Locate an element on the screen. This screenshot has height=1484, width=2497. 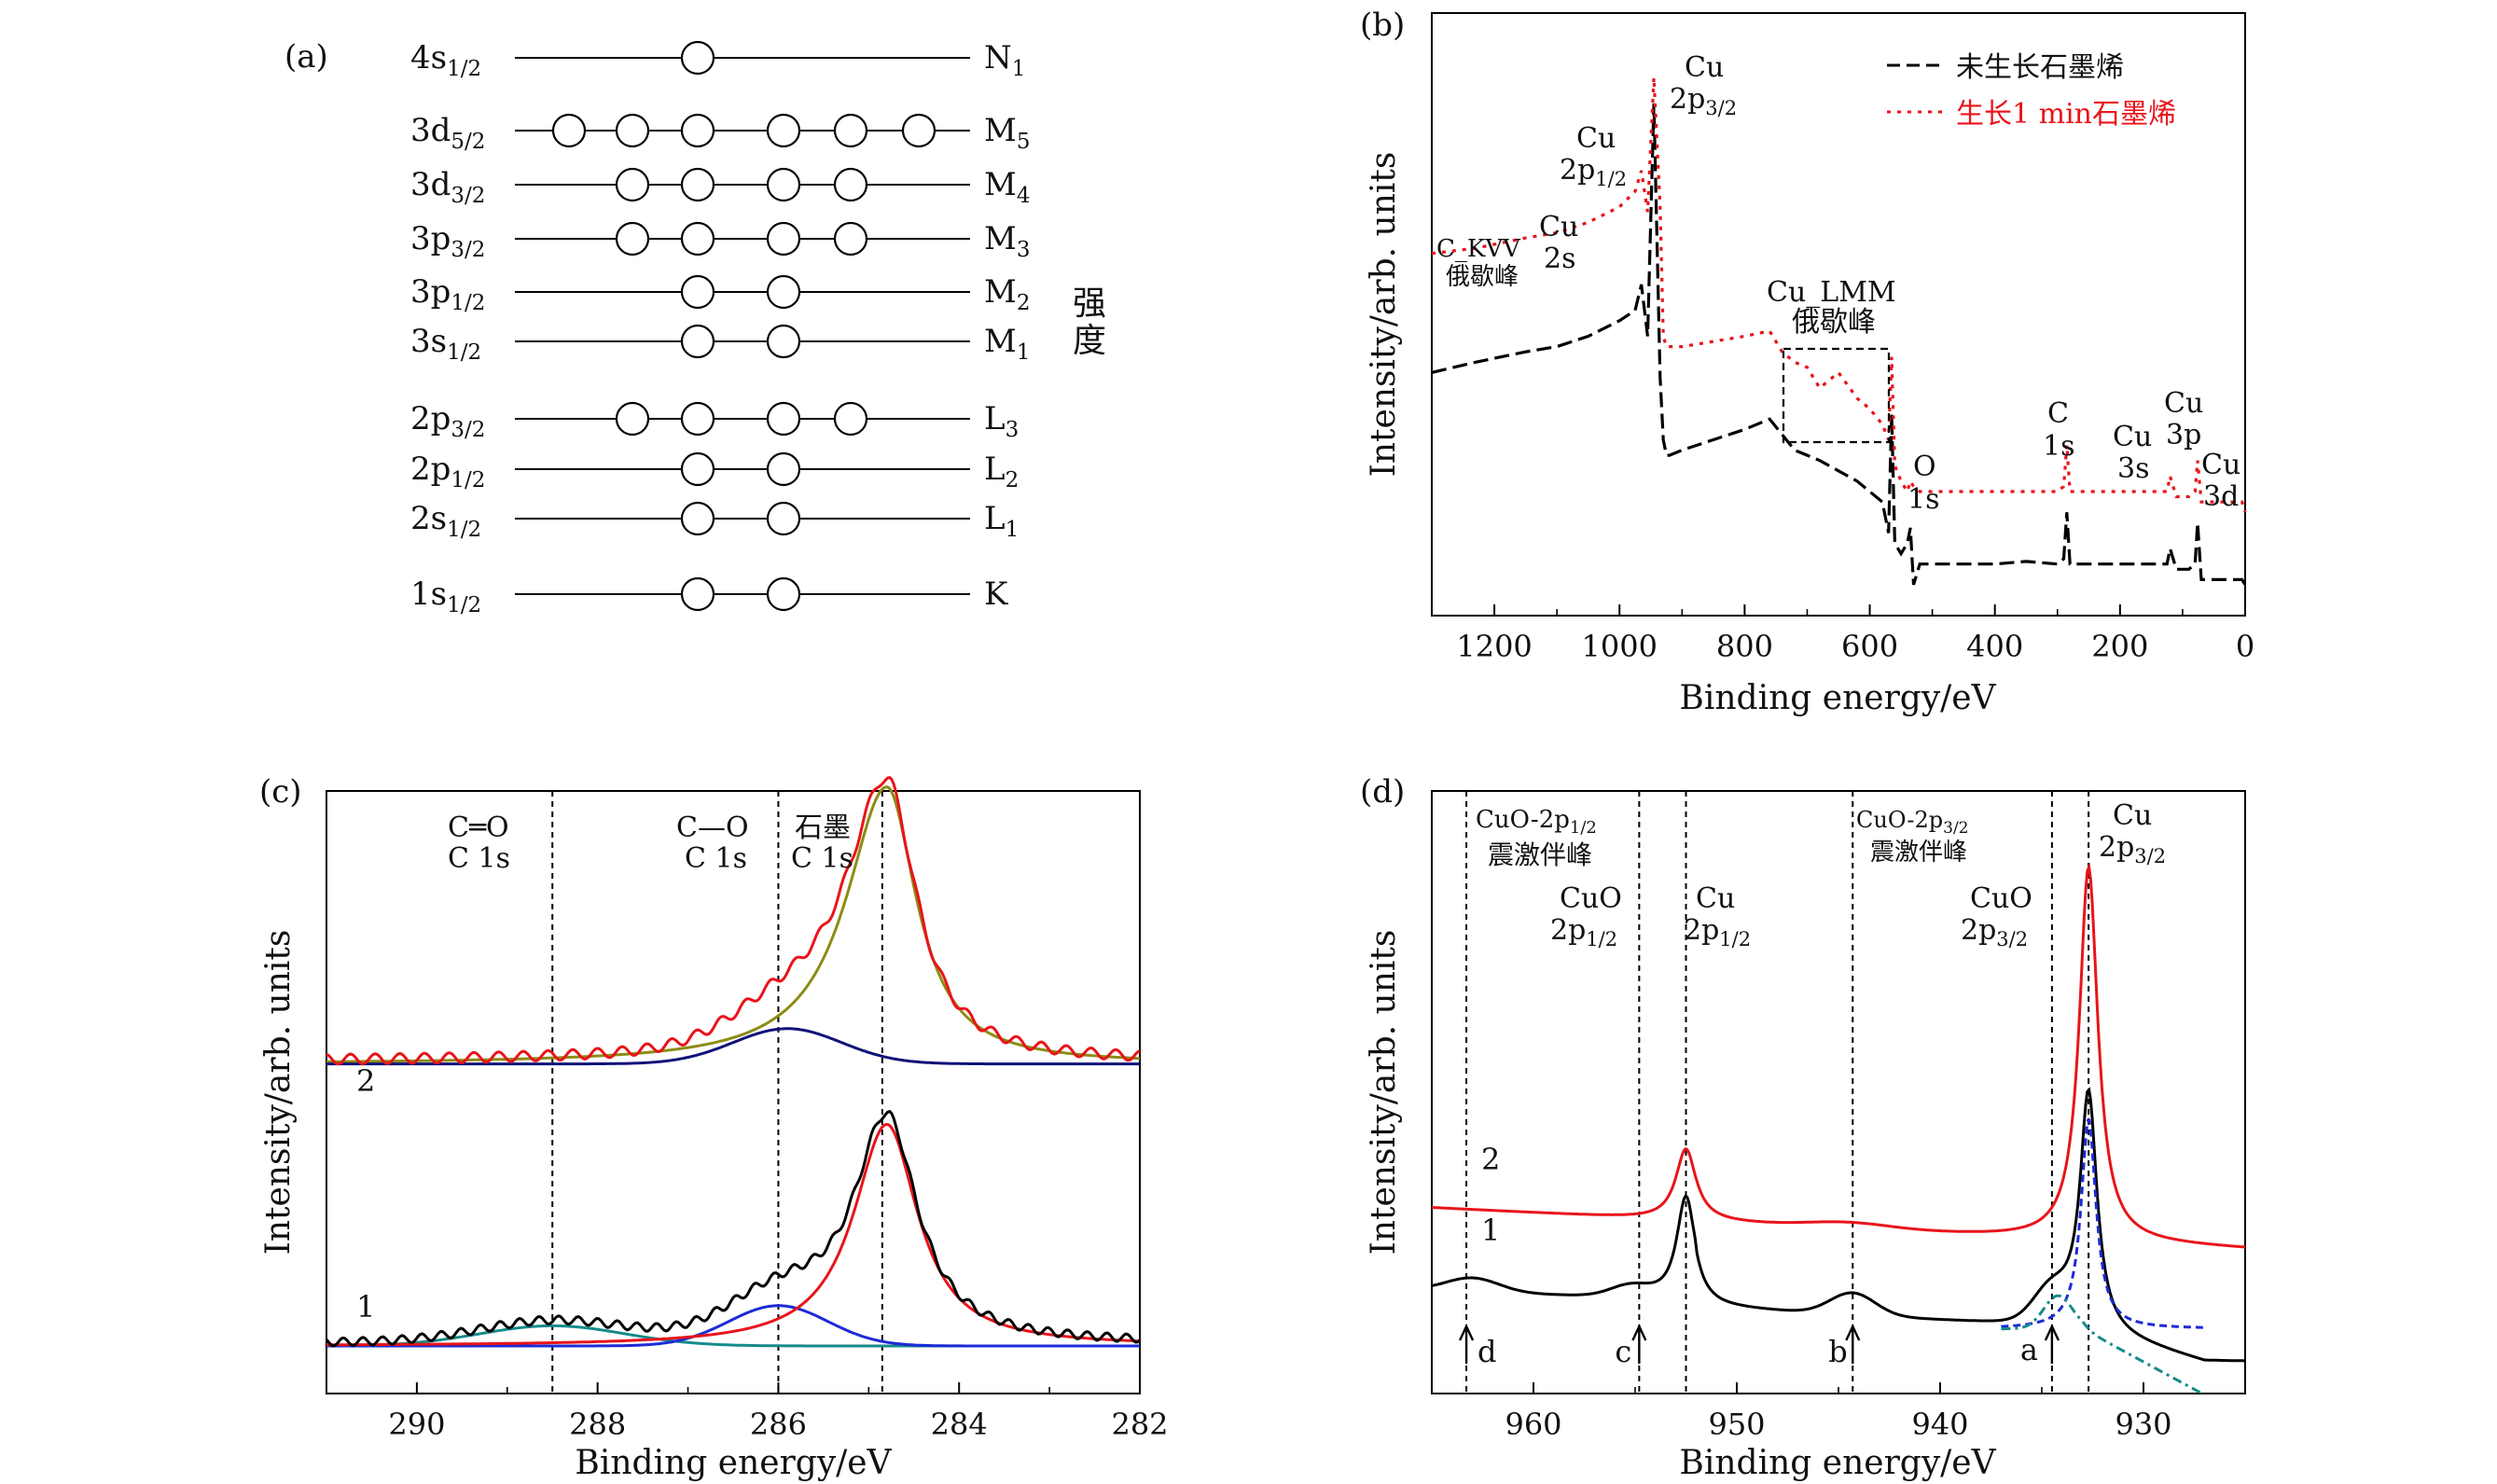
arrow-head-d is located at coordinates (1466, 1332).